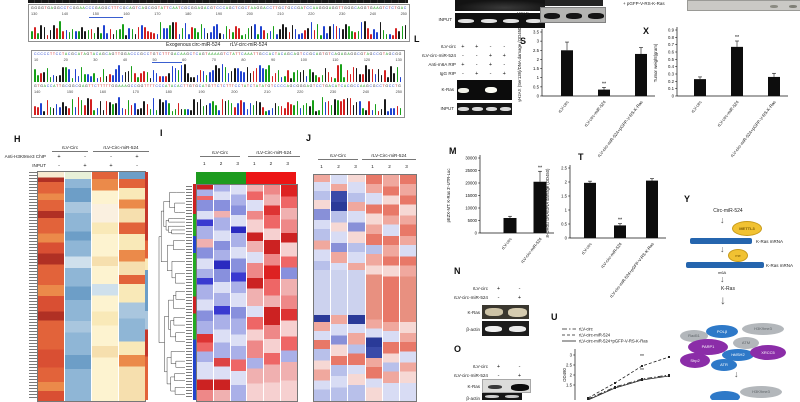 Image resolution: width=800 pixels, height=402 pixels. Describe the element at coordinates (523, 13) in the screenshot. I see `h2ax-label: H2AX` at that location.